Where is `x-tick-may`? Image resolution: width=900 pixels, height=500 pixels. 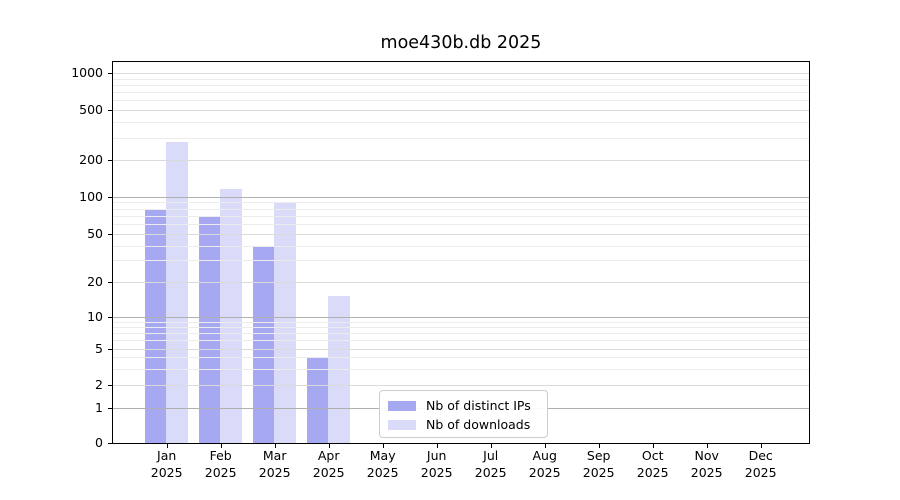
x-tick-may is located at coordinates (383, 446).